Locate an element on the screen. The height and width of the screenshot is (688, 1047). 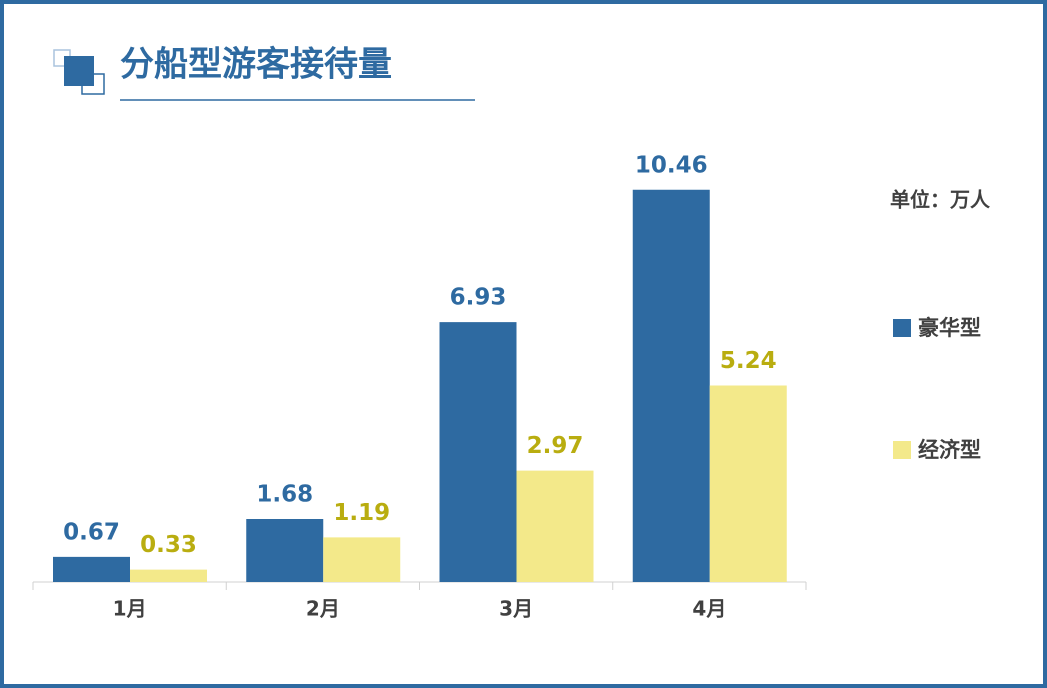
x-tick-label: 1月 is located at coordinates (130, 609).